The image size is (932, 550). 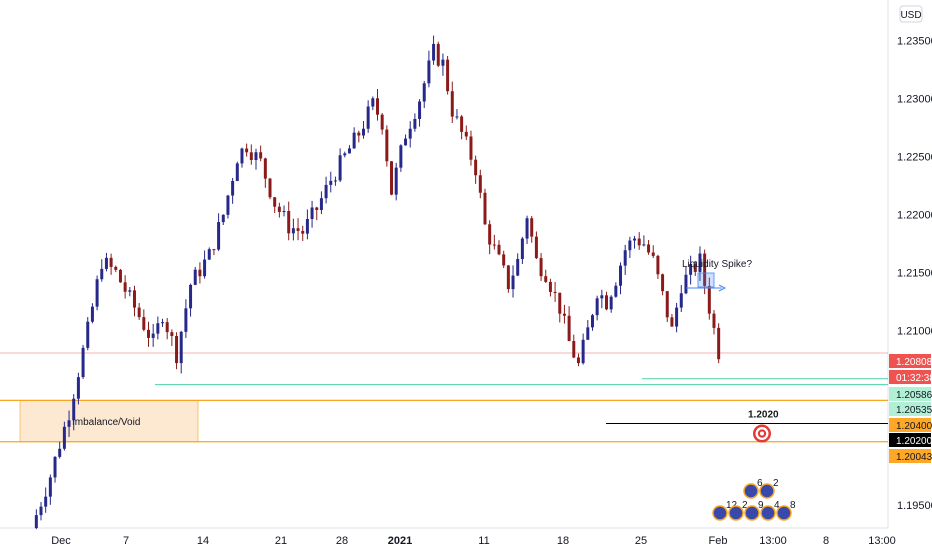 What do you see at coordinates (745, 505) in the screenshot?
I see `event-badge-count: 2` at bounding box center [745, 505].